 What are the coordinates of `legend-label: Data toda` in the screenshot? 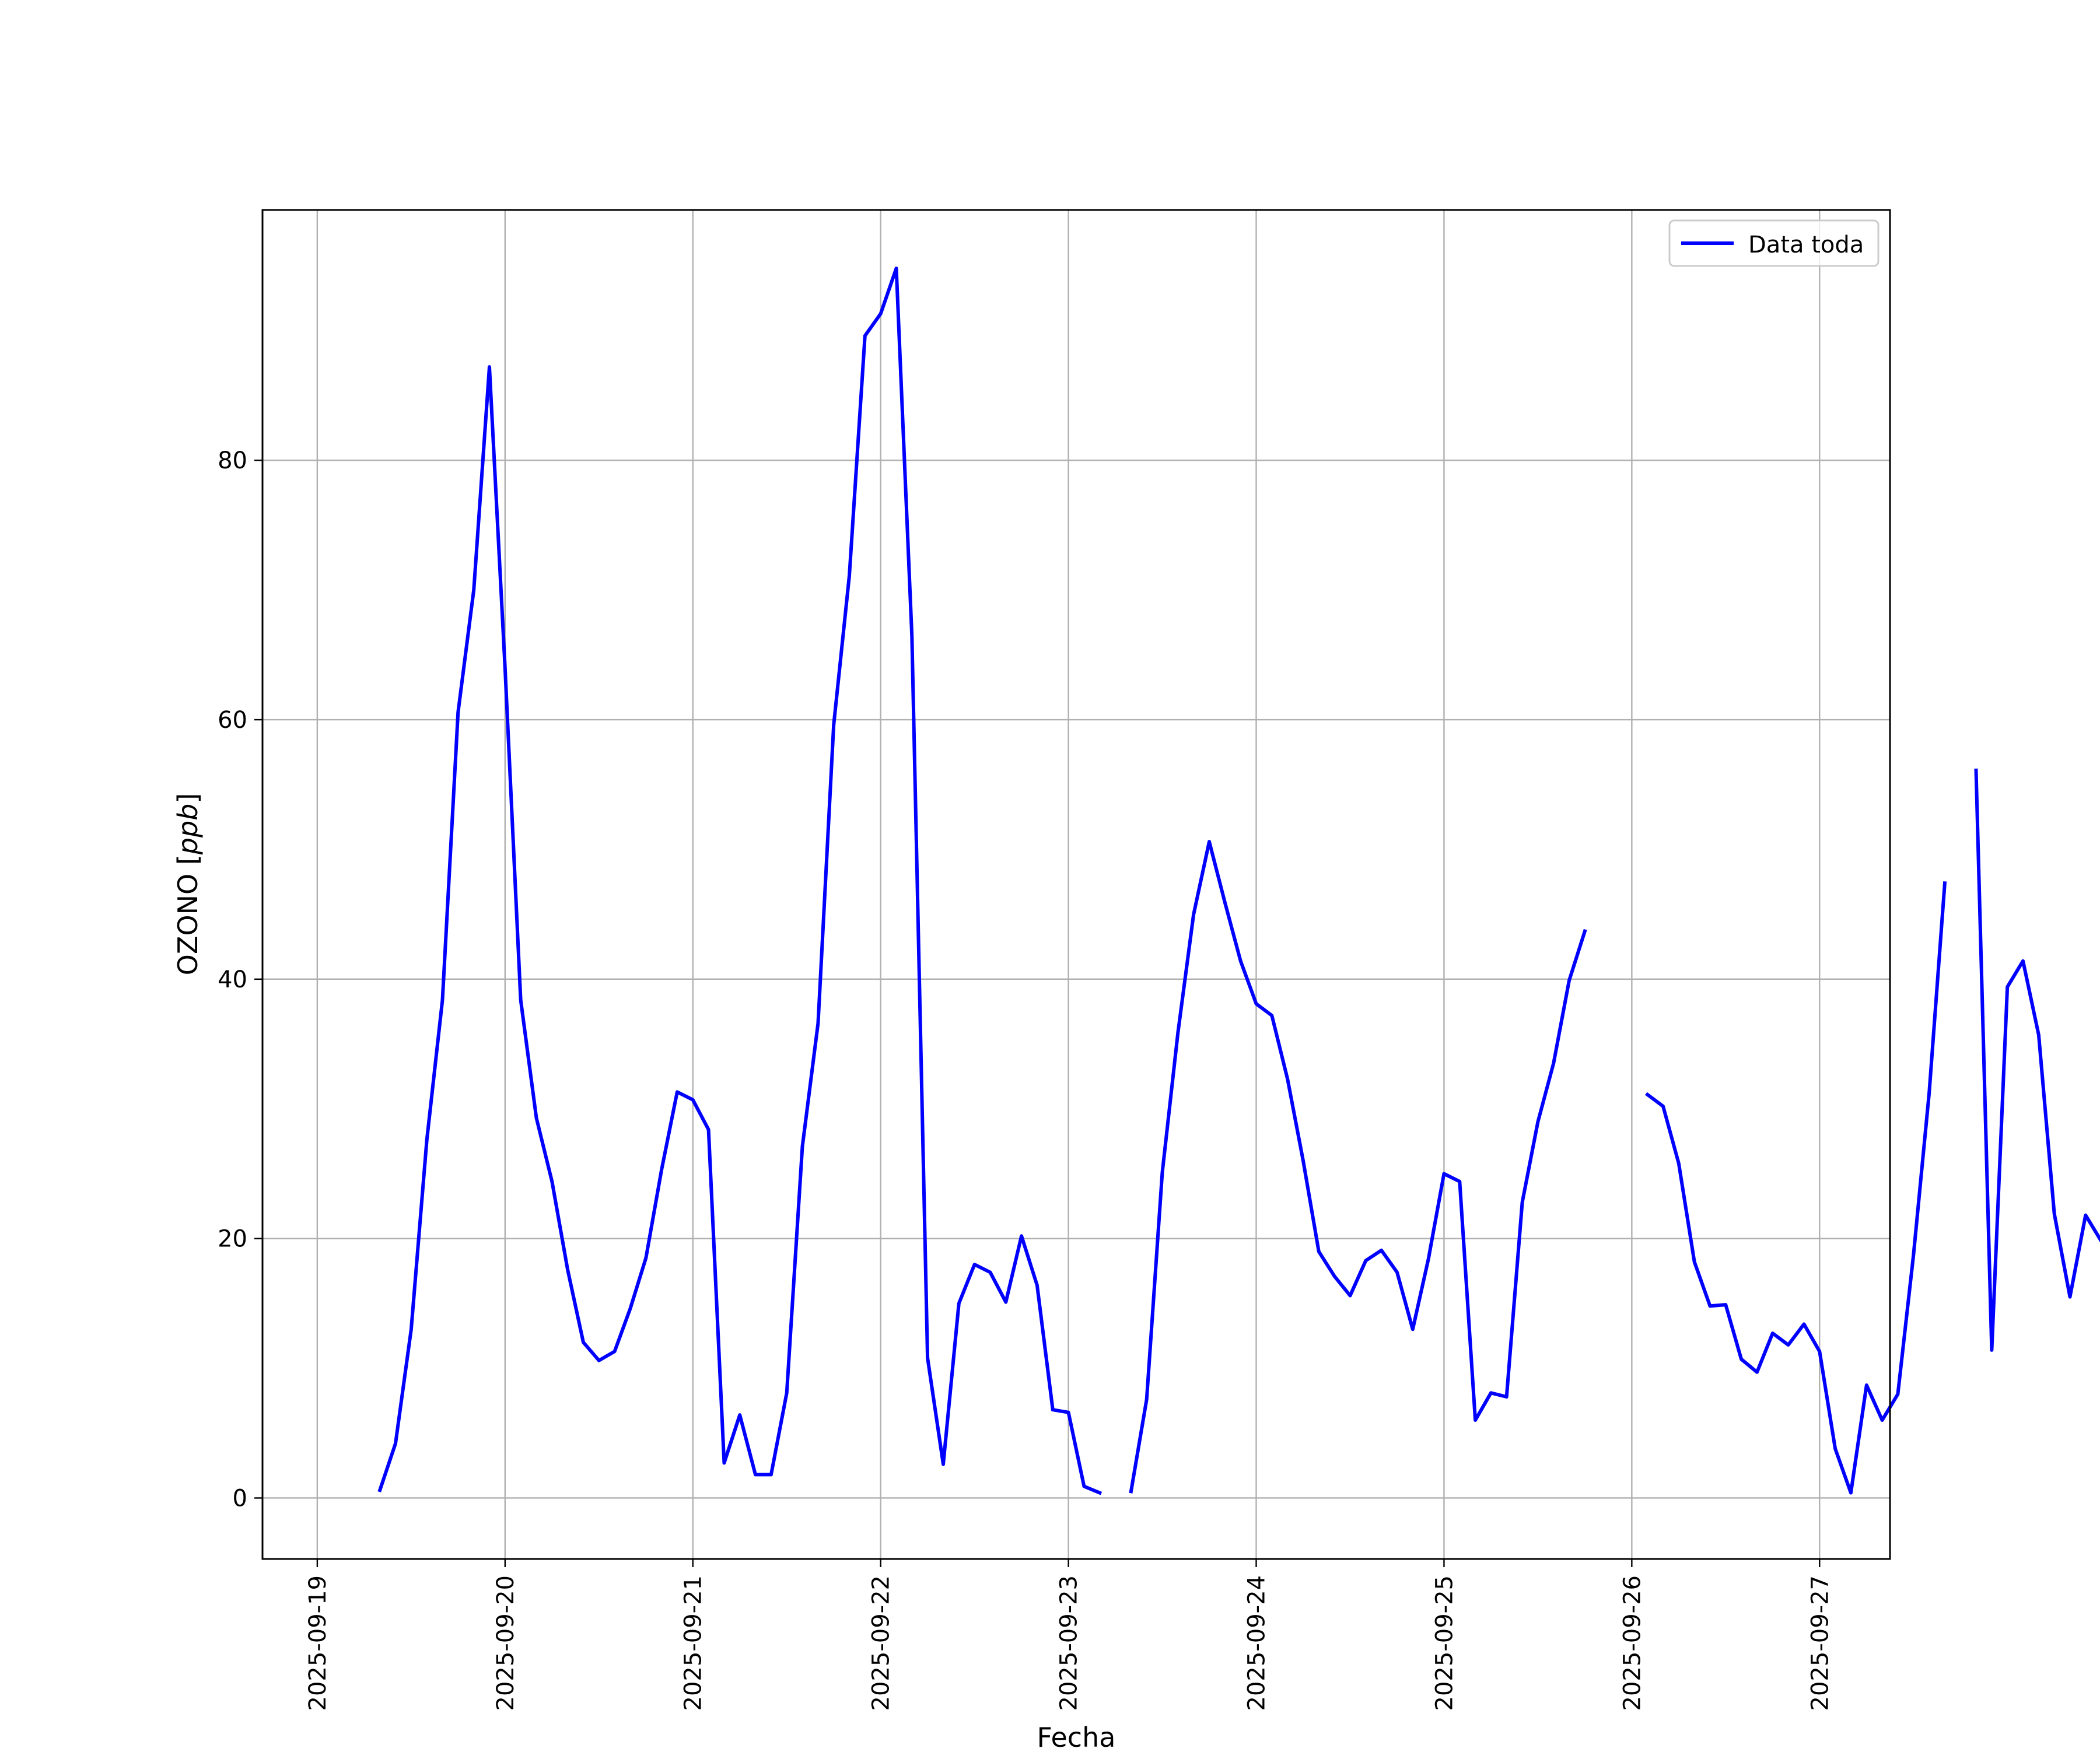 It's located at (1806, 245).